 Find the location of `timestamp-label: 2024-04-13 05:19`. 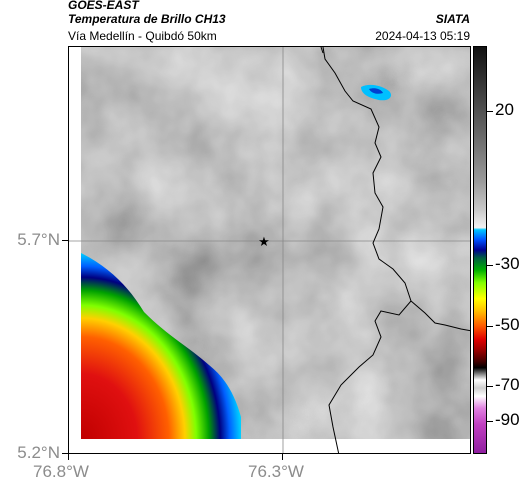

timestamp-label: 2024-04-13 05:19 is located at coordinates (422, 36).